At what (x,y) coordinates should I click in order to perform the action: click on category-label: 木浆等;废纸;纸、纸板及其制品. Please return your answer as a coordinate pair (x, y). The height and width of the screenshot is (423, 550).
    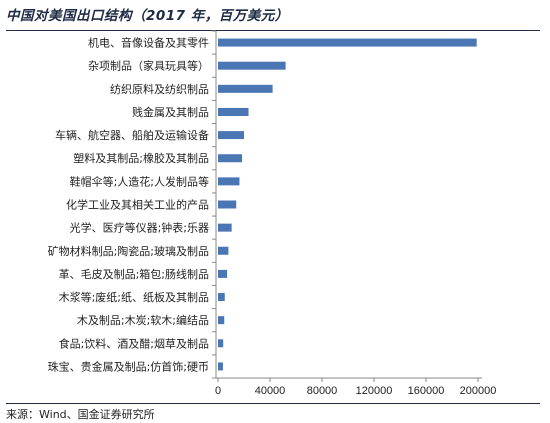
    Looking at the image, I should click on (134, 297).